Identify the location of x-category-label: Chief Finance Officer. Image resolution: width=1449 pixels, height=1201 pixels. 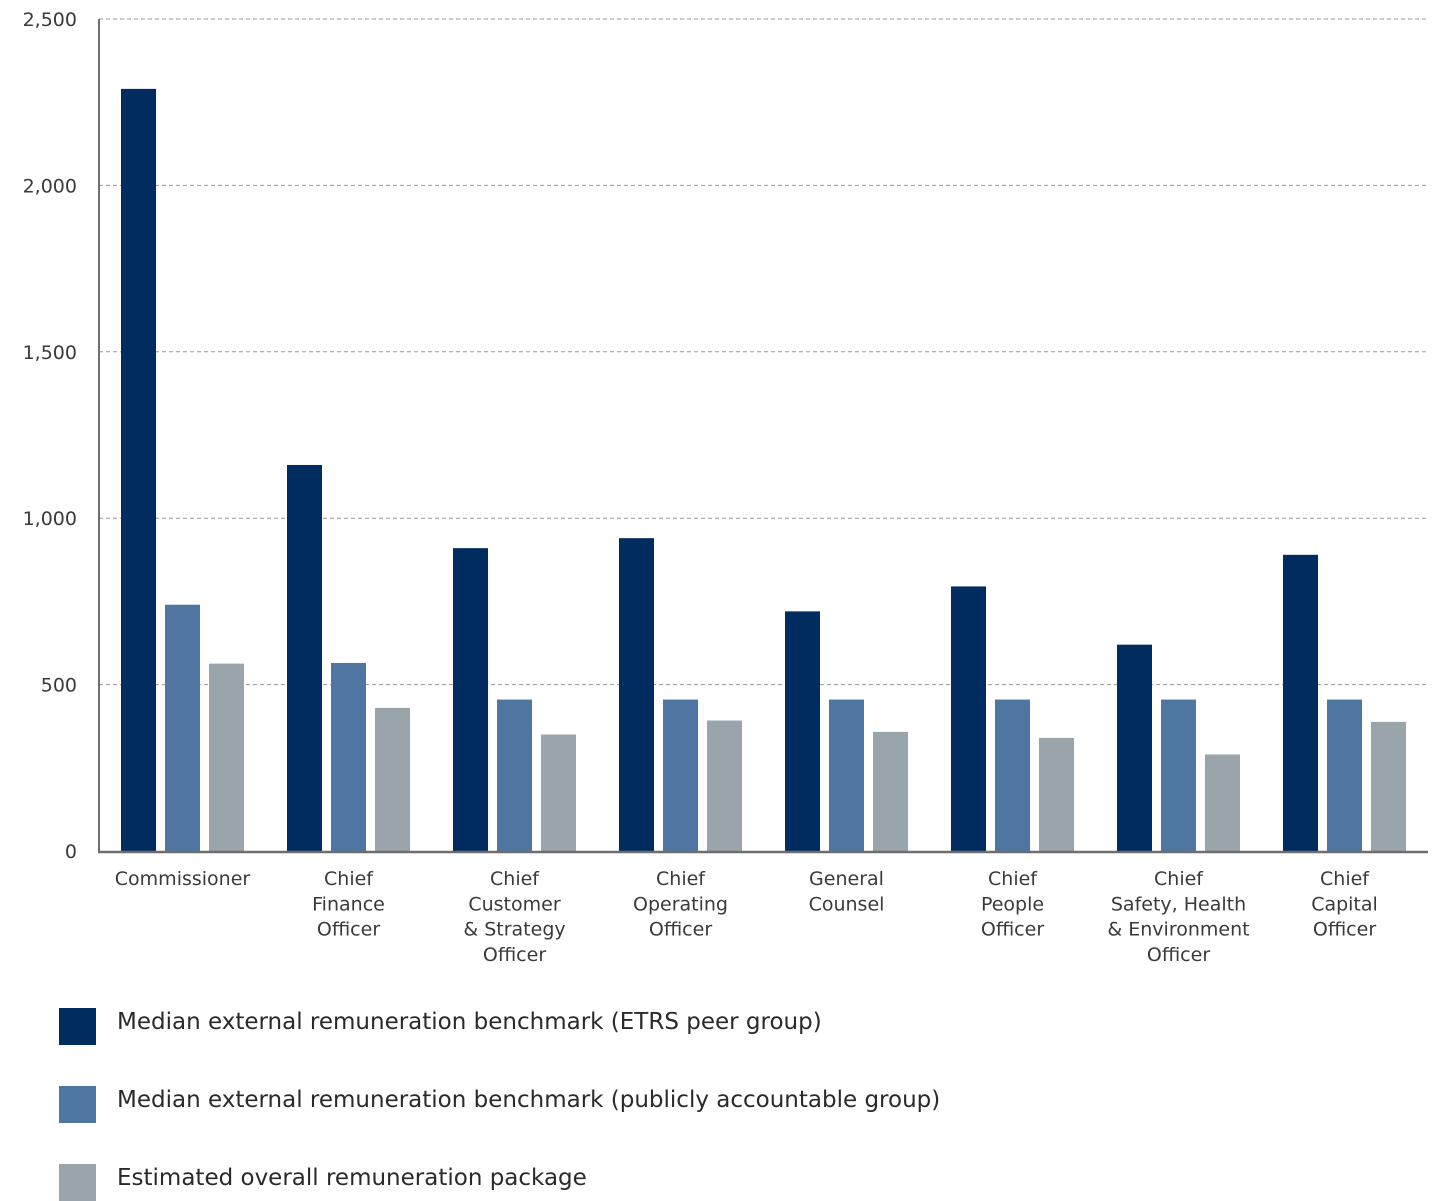
(348, 904).